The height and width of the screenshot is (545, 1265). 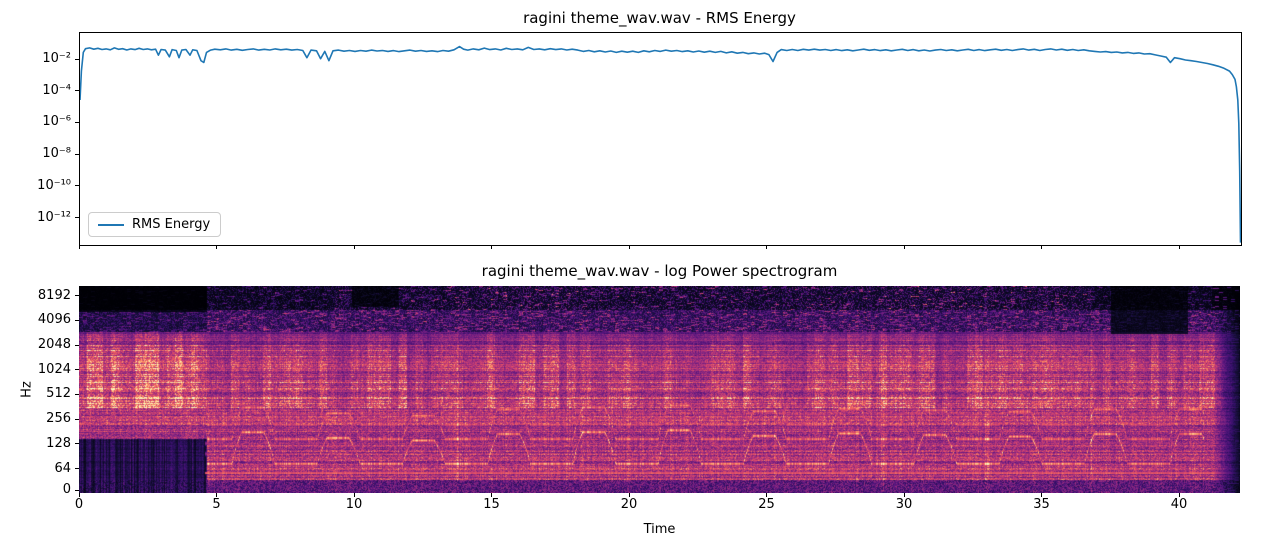 I want to click on spectrogram-y-tick-label: 512, so click(x=58, y=394).